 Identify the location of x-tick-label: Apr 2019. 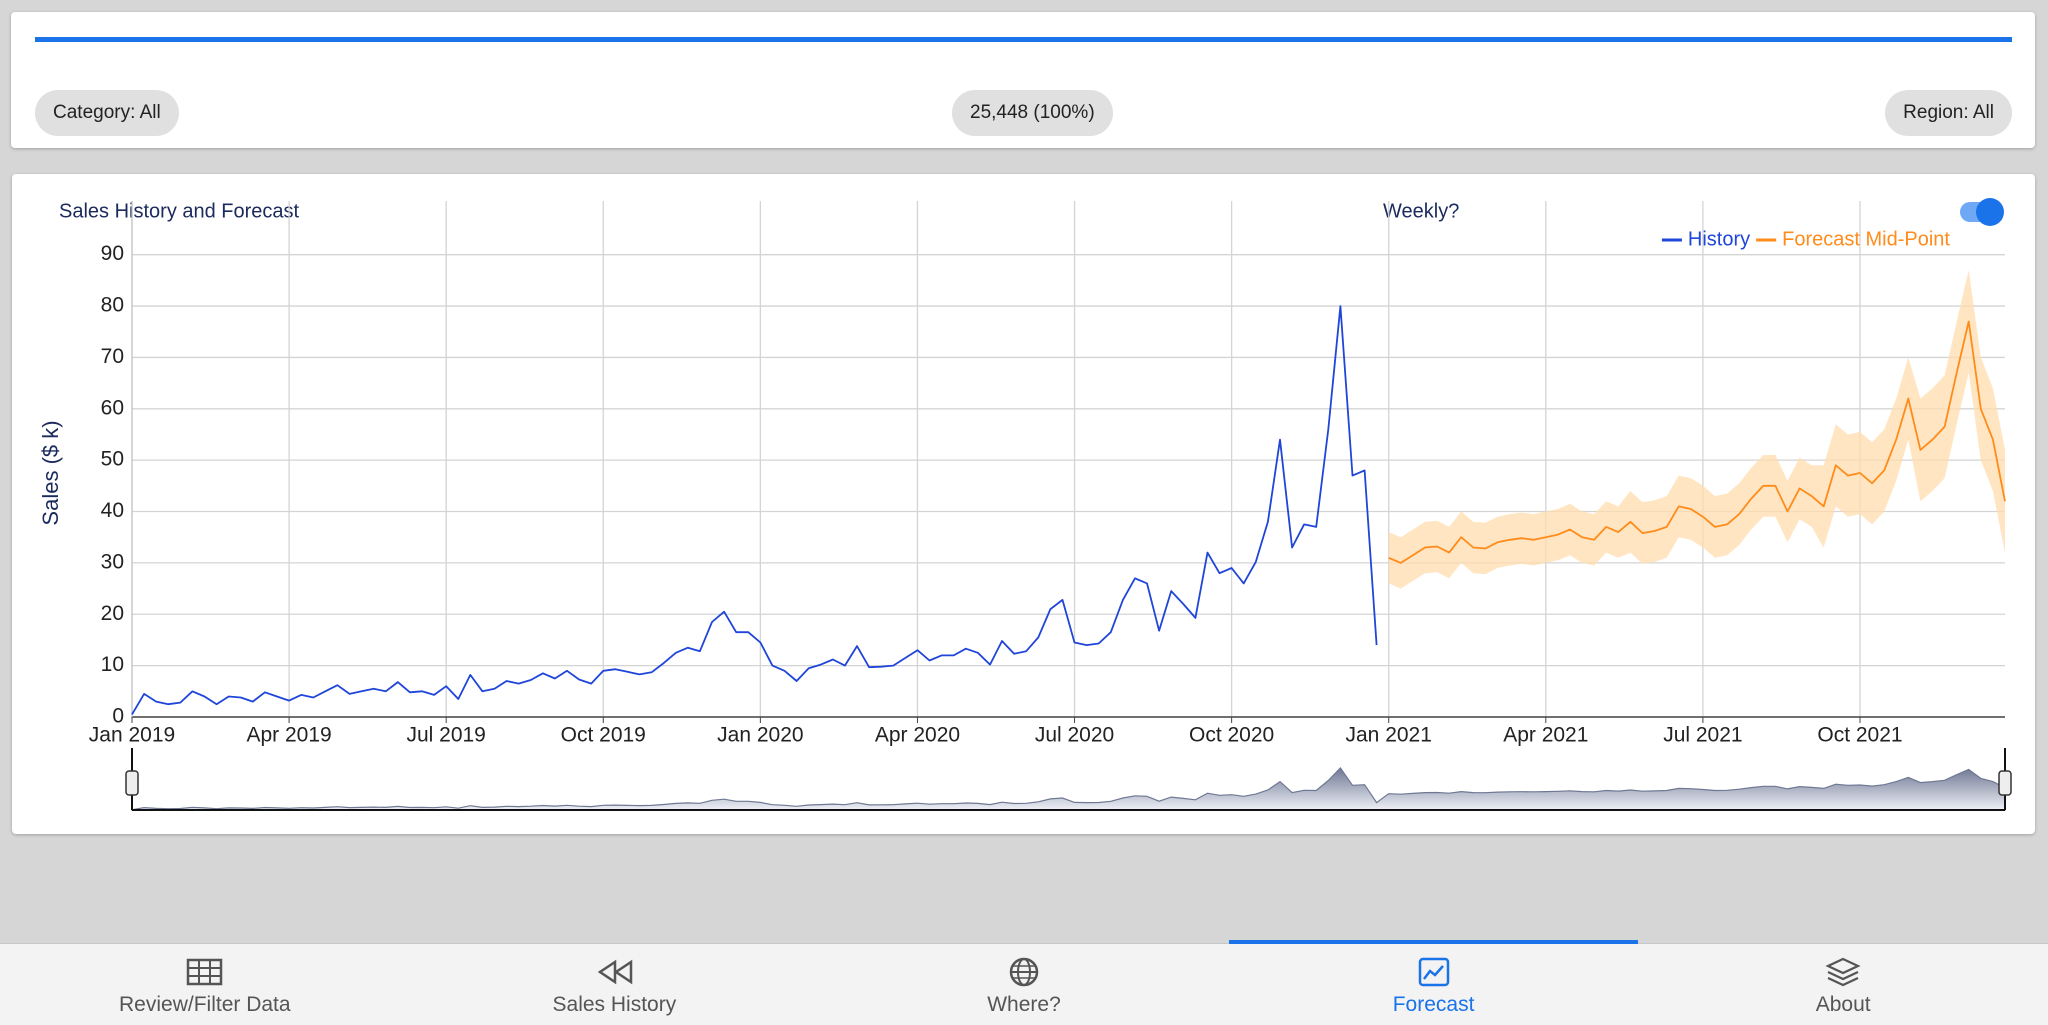
(288, 735).